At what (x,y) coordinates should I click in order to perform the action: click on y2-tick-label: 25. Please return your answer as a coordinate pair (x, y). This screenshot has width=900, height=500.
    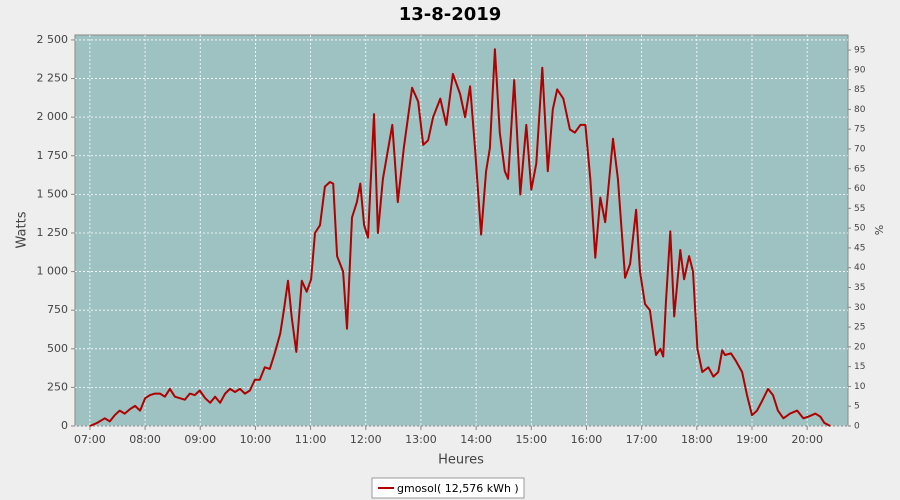
    Looking at the image, I should click on (859, 328).